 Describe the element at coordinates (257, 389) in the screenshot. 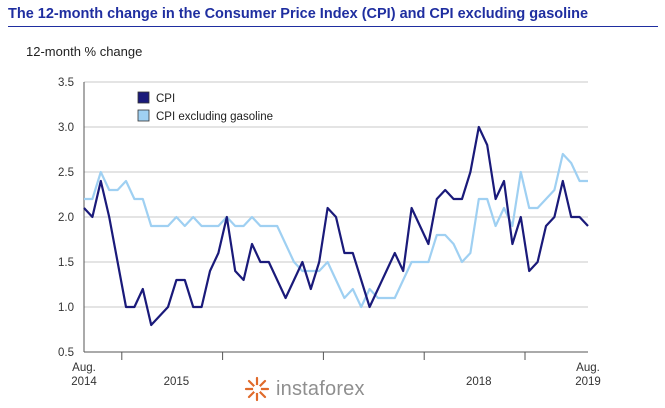

I see `instaforex-logo-icon` at that location.